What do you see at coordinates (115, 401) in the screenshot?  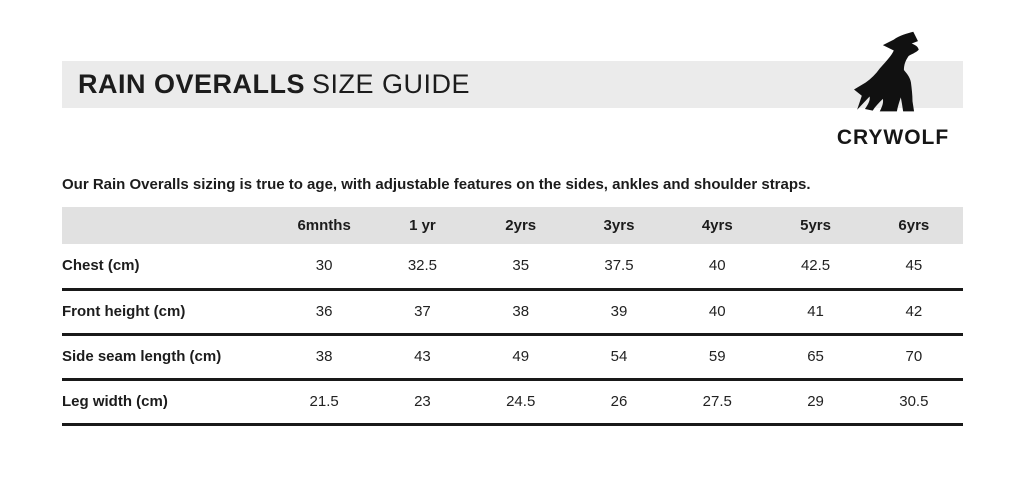 I see `row-label-leg-width: Leg width (cm)` at bounding box center [115, 401].